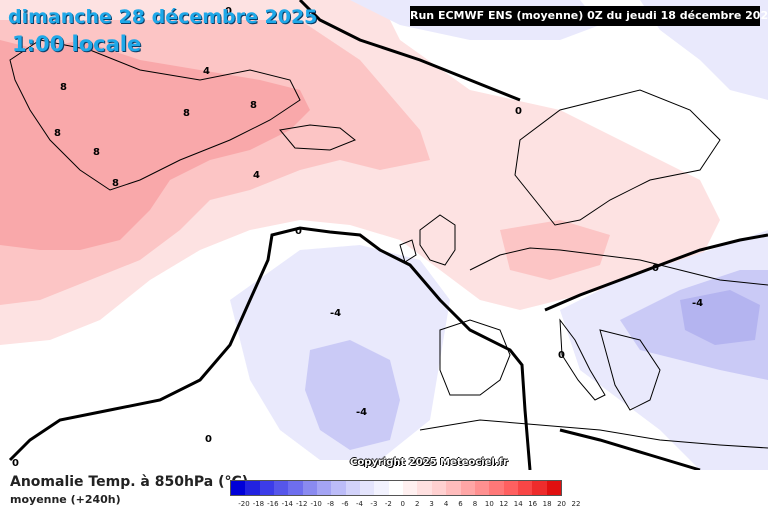 The height and width of the screenshot is (512, 768). Describe the element at coordinates (409, 51) in the screenshot. I see `zero-contour-line-north` at that location.